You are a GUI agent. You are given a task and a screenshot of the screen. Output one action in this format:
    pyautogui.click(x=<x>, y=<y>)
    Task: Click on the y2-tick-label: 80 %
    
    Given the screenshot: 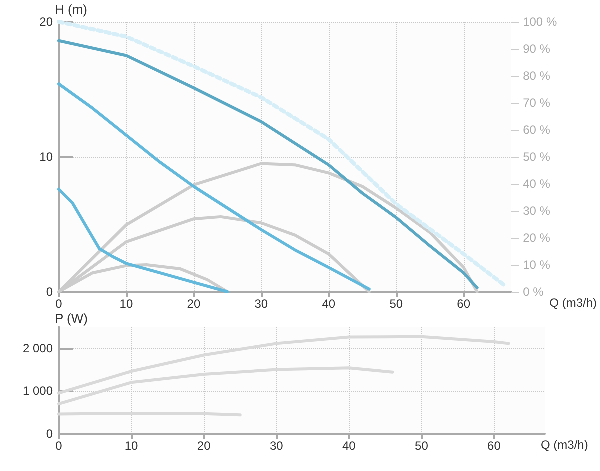 What is the action you would take?
    pyautogui.click(x=537, y=76)
    